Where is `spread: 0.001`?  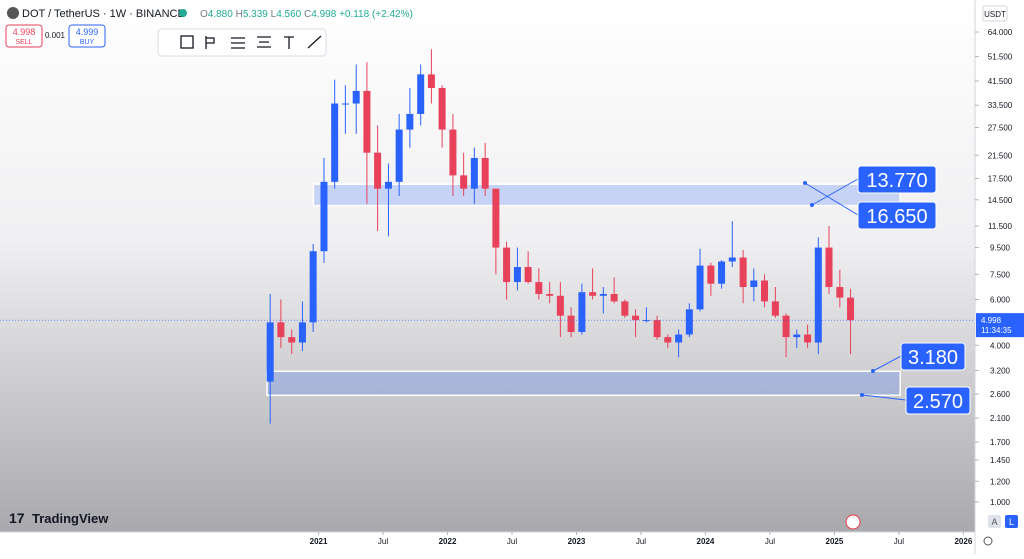 spread: 0.001 is located at coordinates (55, 35).